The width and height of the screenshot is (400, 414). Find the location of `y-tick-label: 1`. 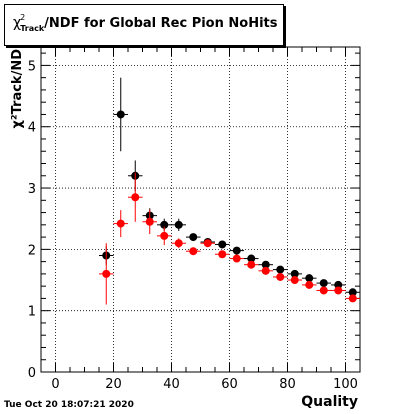

y-tick-label: 1 is located at coordinates (32, 312).